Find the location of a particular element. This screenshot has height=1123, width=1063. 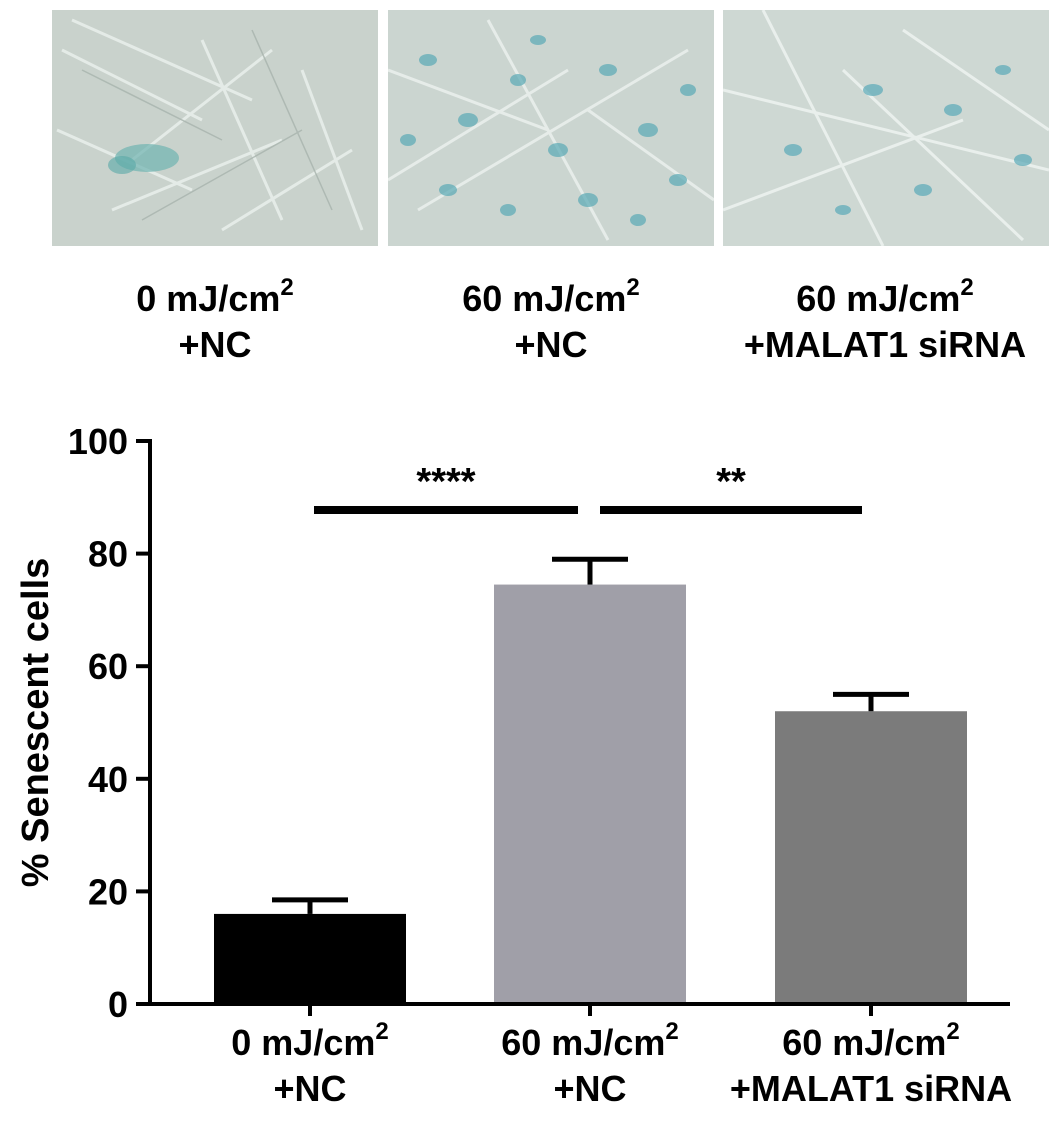

panel-label-1: 60 mJ/cm2 +NC is located at coordinates (551, 322).